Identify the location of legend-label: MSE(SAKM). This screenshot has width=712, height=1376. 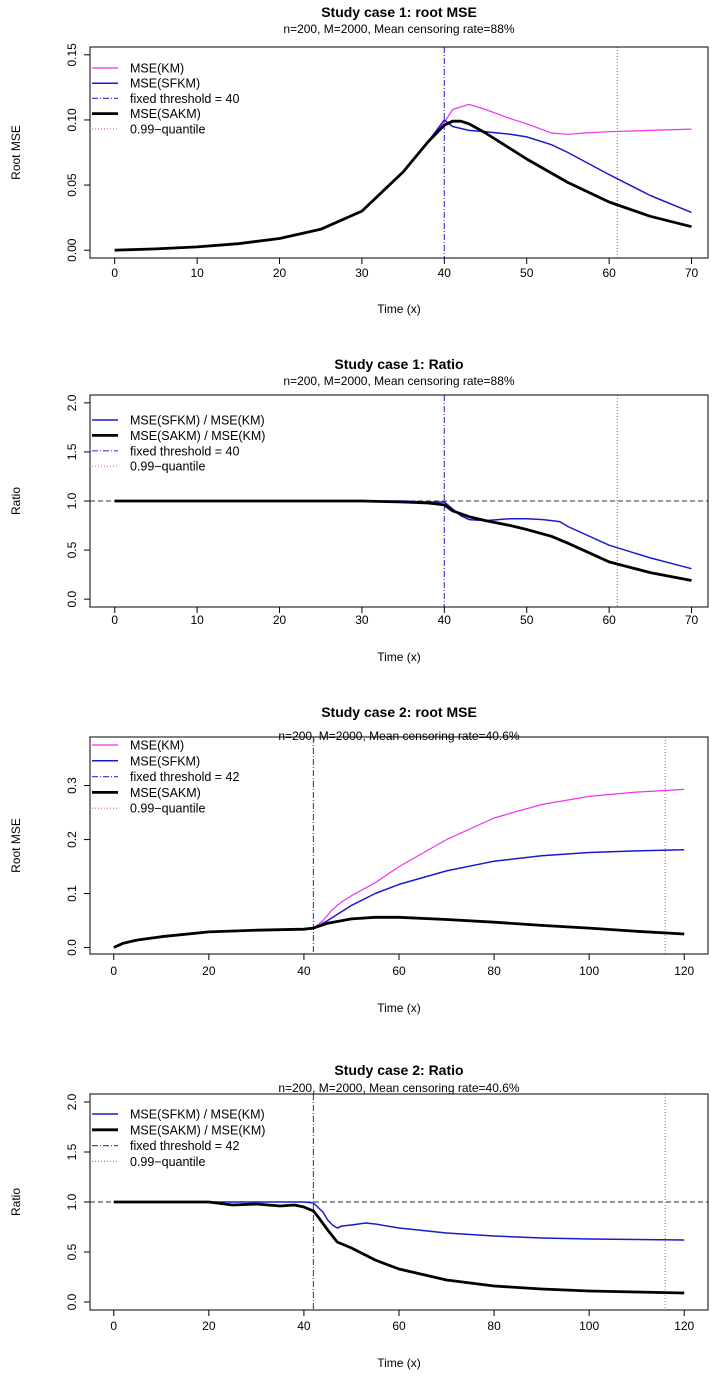
(165, 114).